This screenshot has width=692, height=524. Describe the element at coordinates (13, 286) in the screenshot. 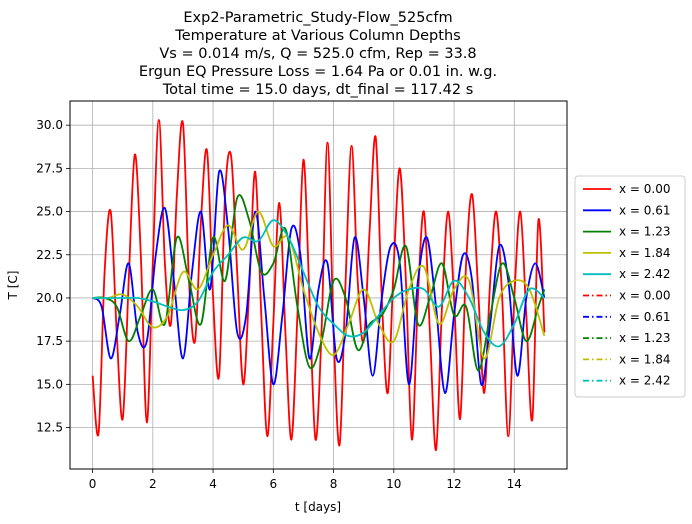

I see `y-axis-label: T [C]` at that location.